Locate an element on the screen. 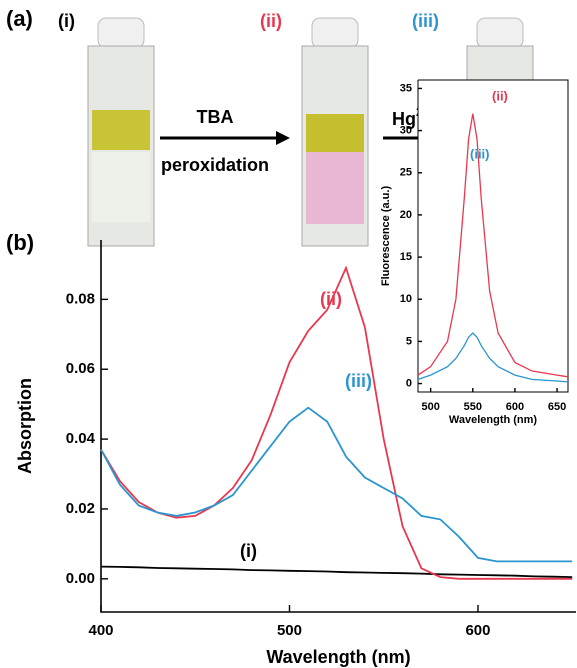  x-tick-label: 550 is located at coordinates (473, 407).